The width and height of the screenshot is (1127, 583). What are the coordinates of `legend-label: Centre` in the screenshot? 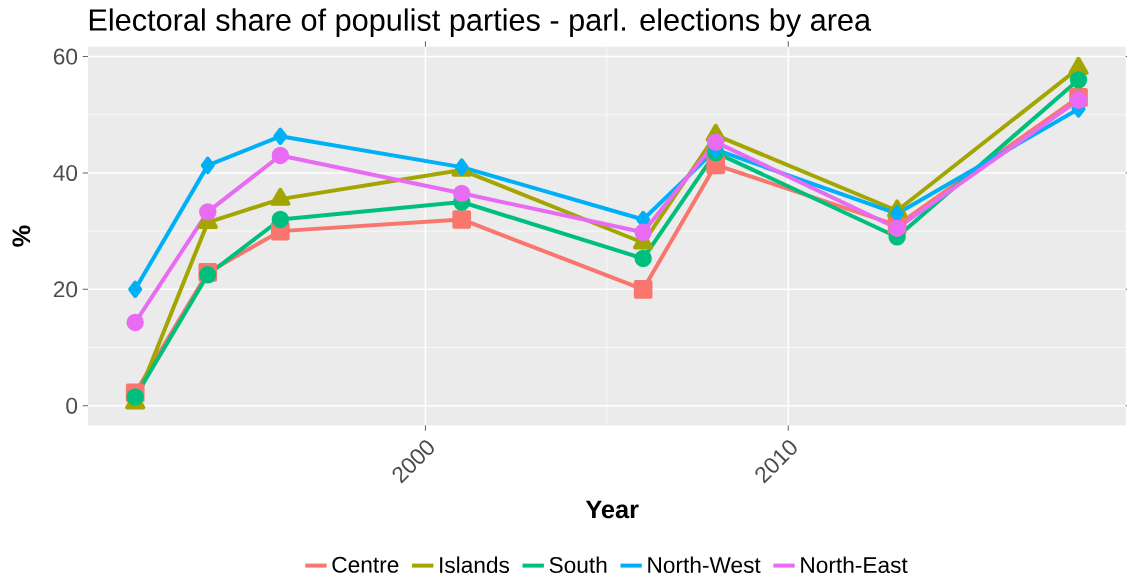 It's located at (365, 564).